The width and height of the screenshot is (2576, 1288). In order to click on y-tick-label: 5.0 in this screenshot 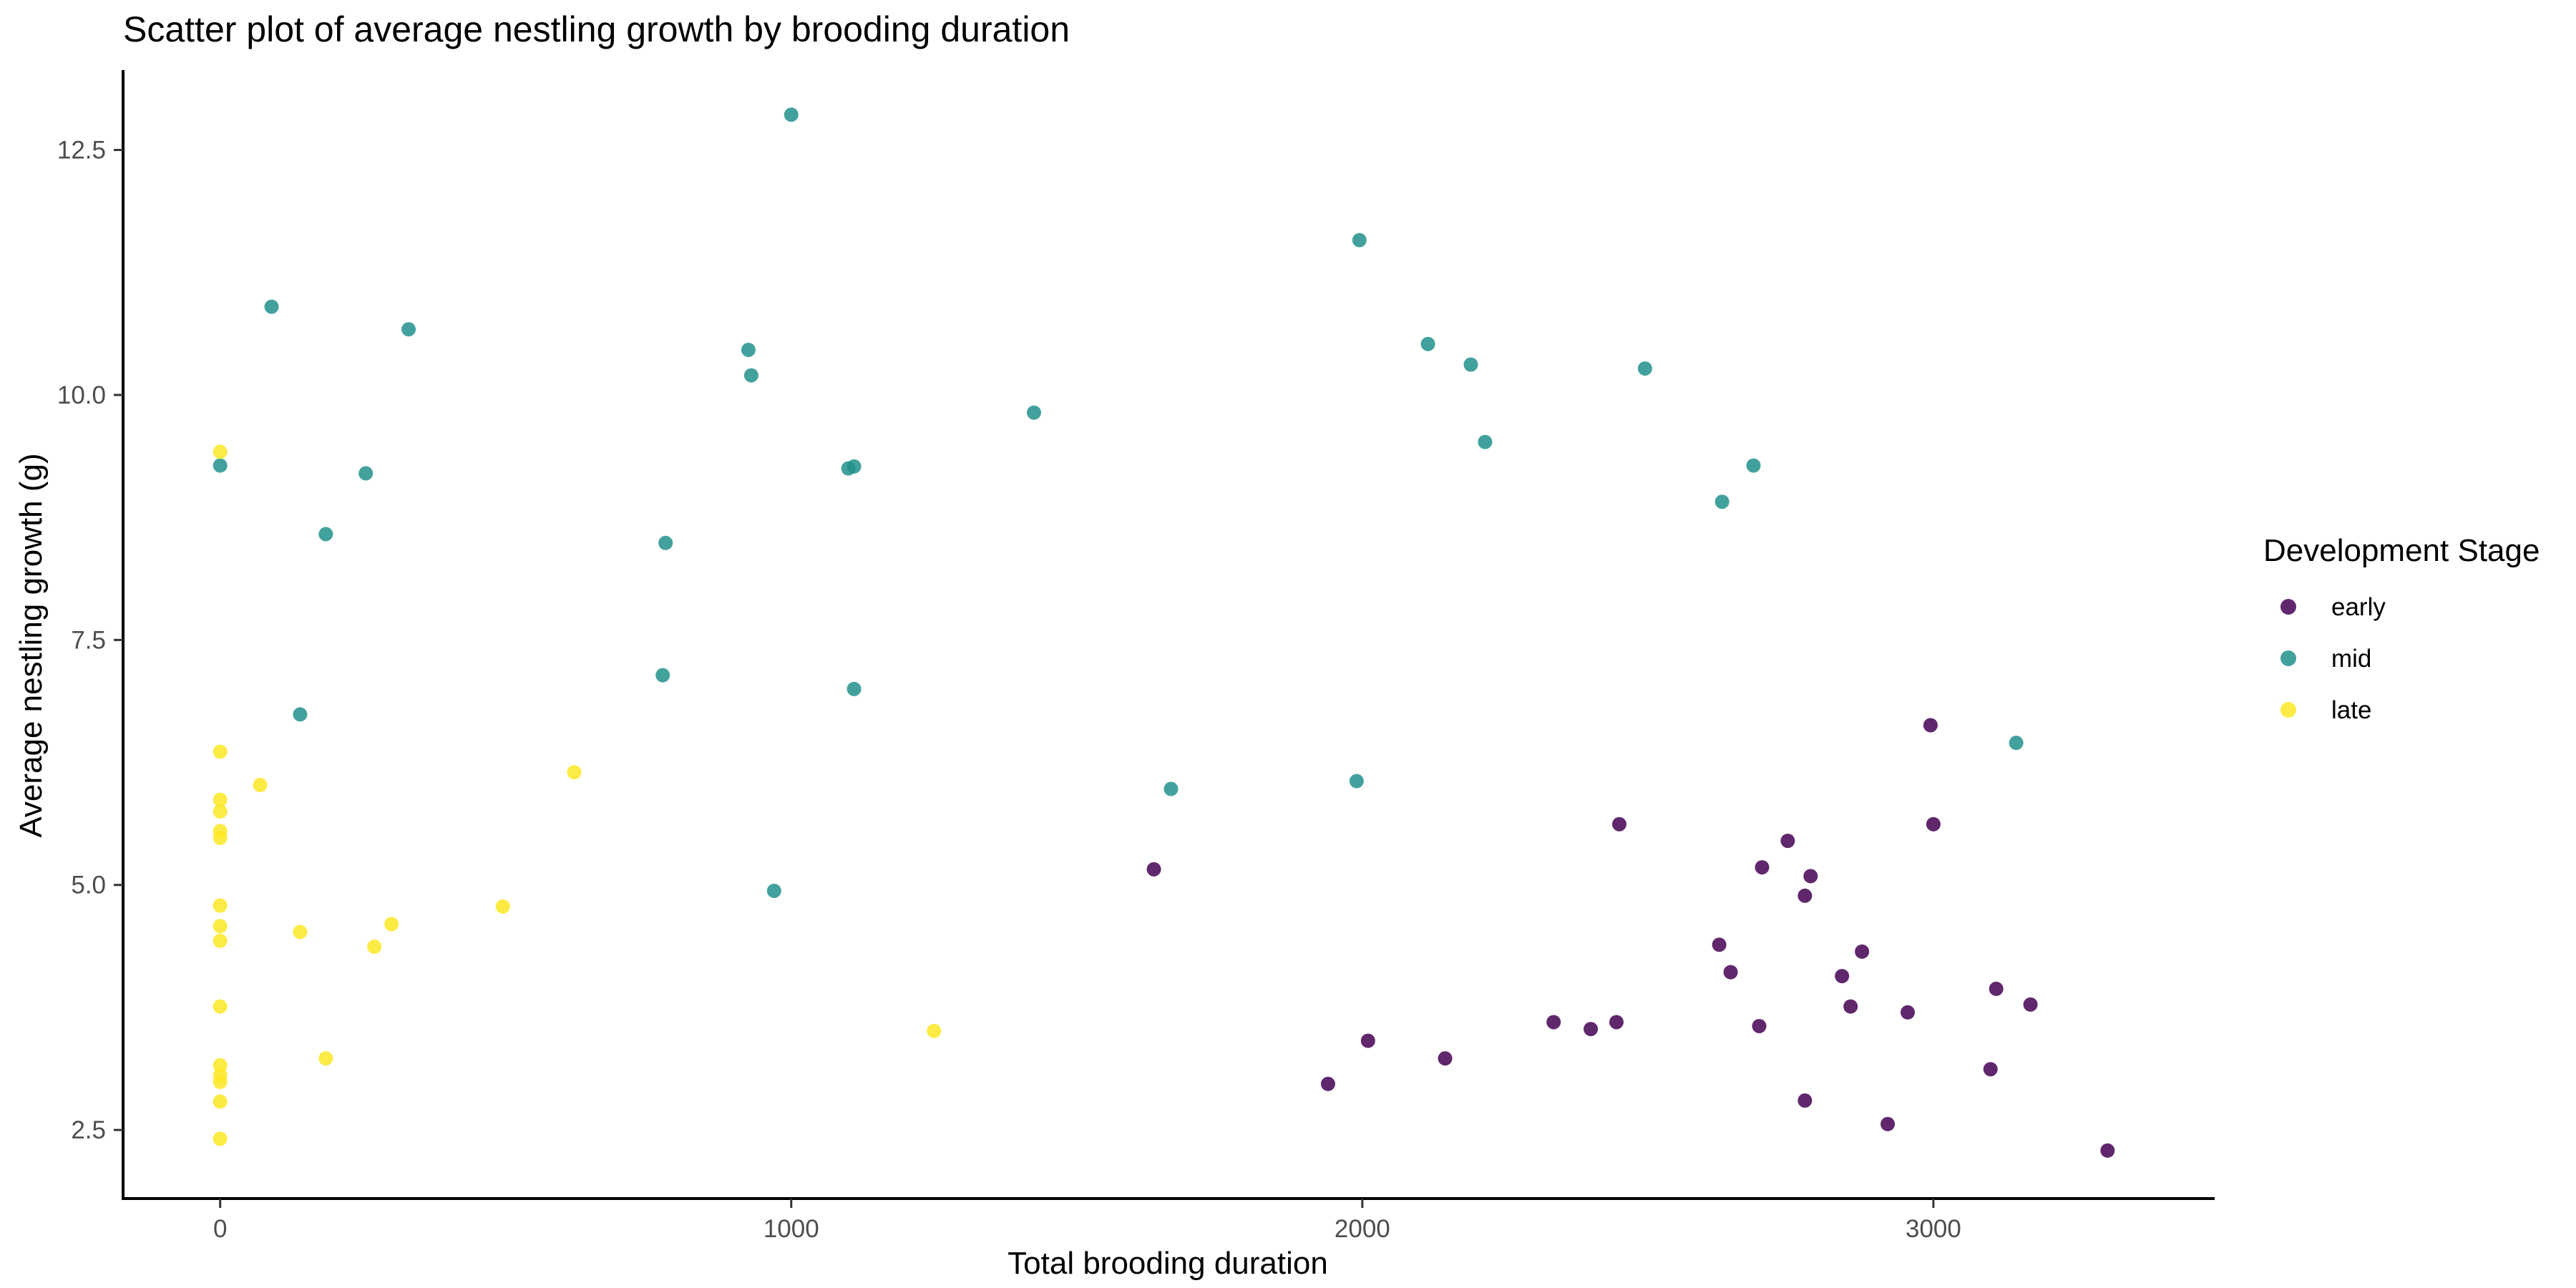, I will do `click(88, 885)`.